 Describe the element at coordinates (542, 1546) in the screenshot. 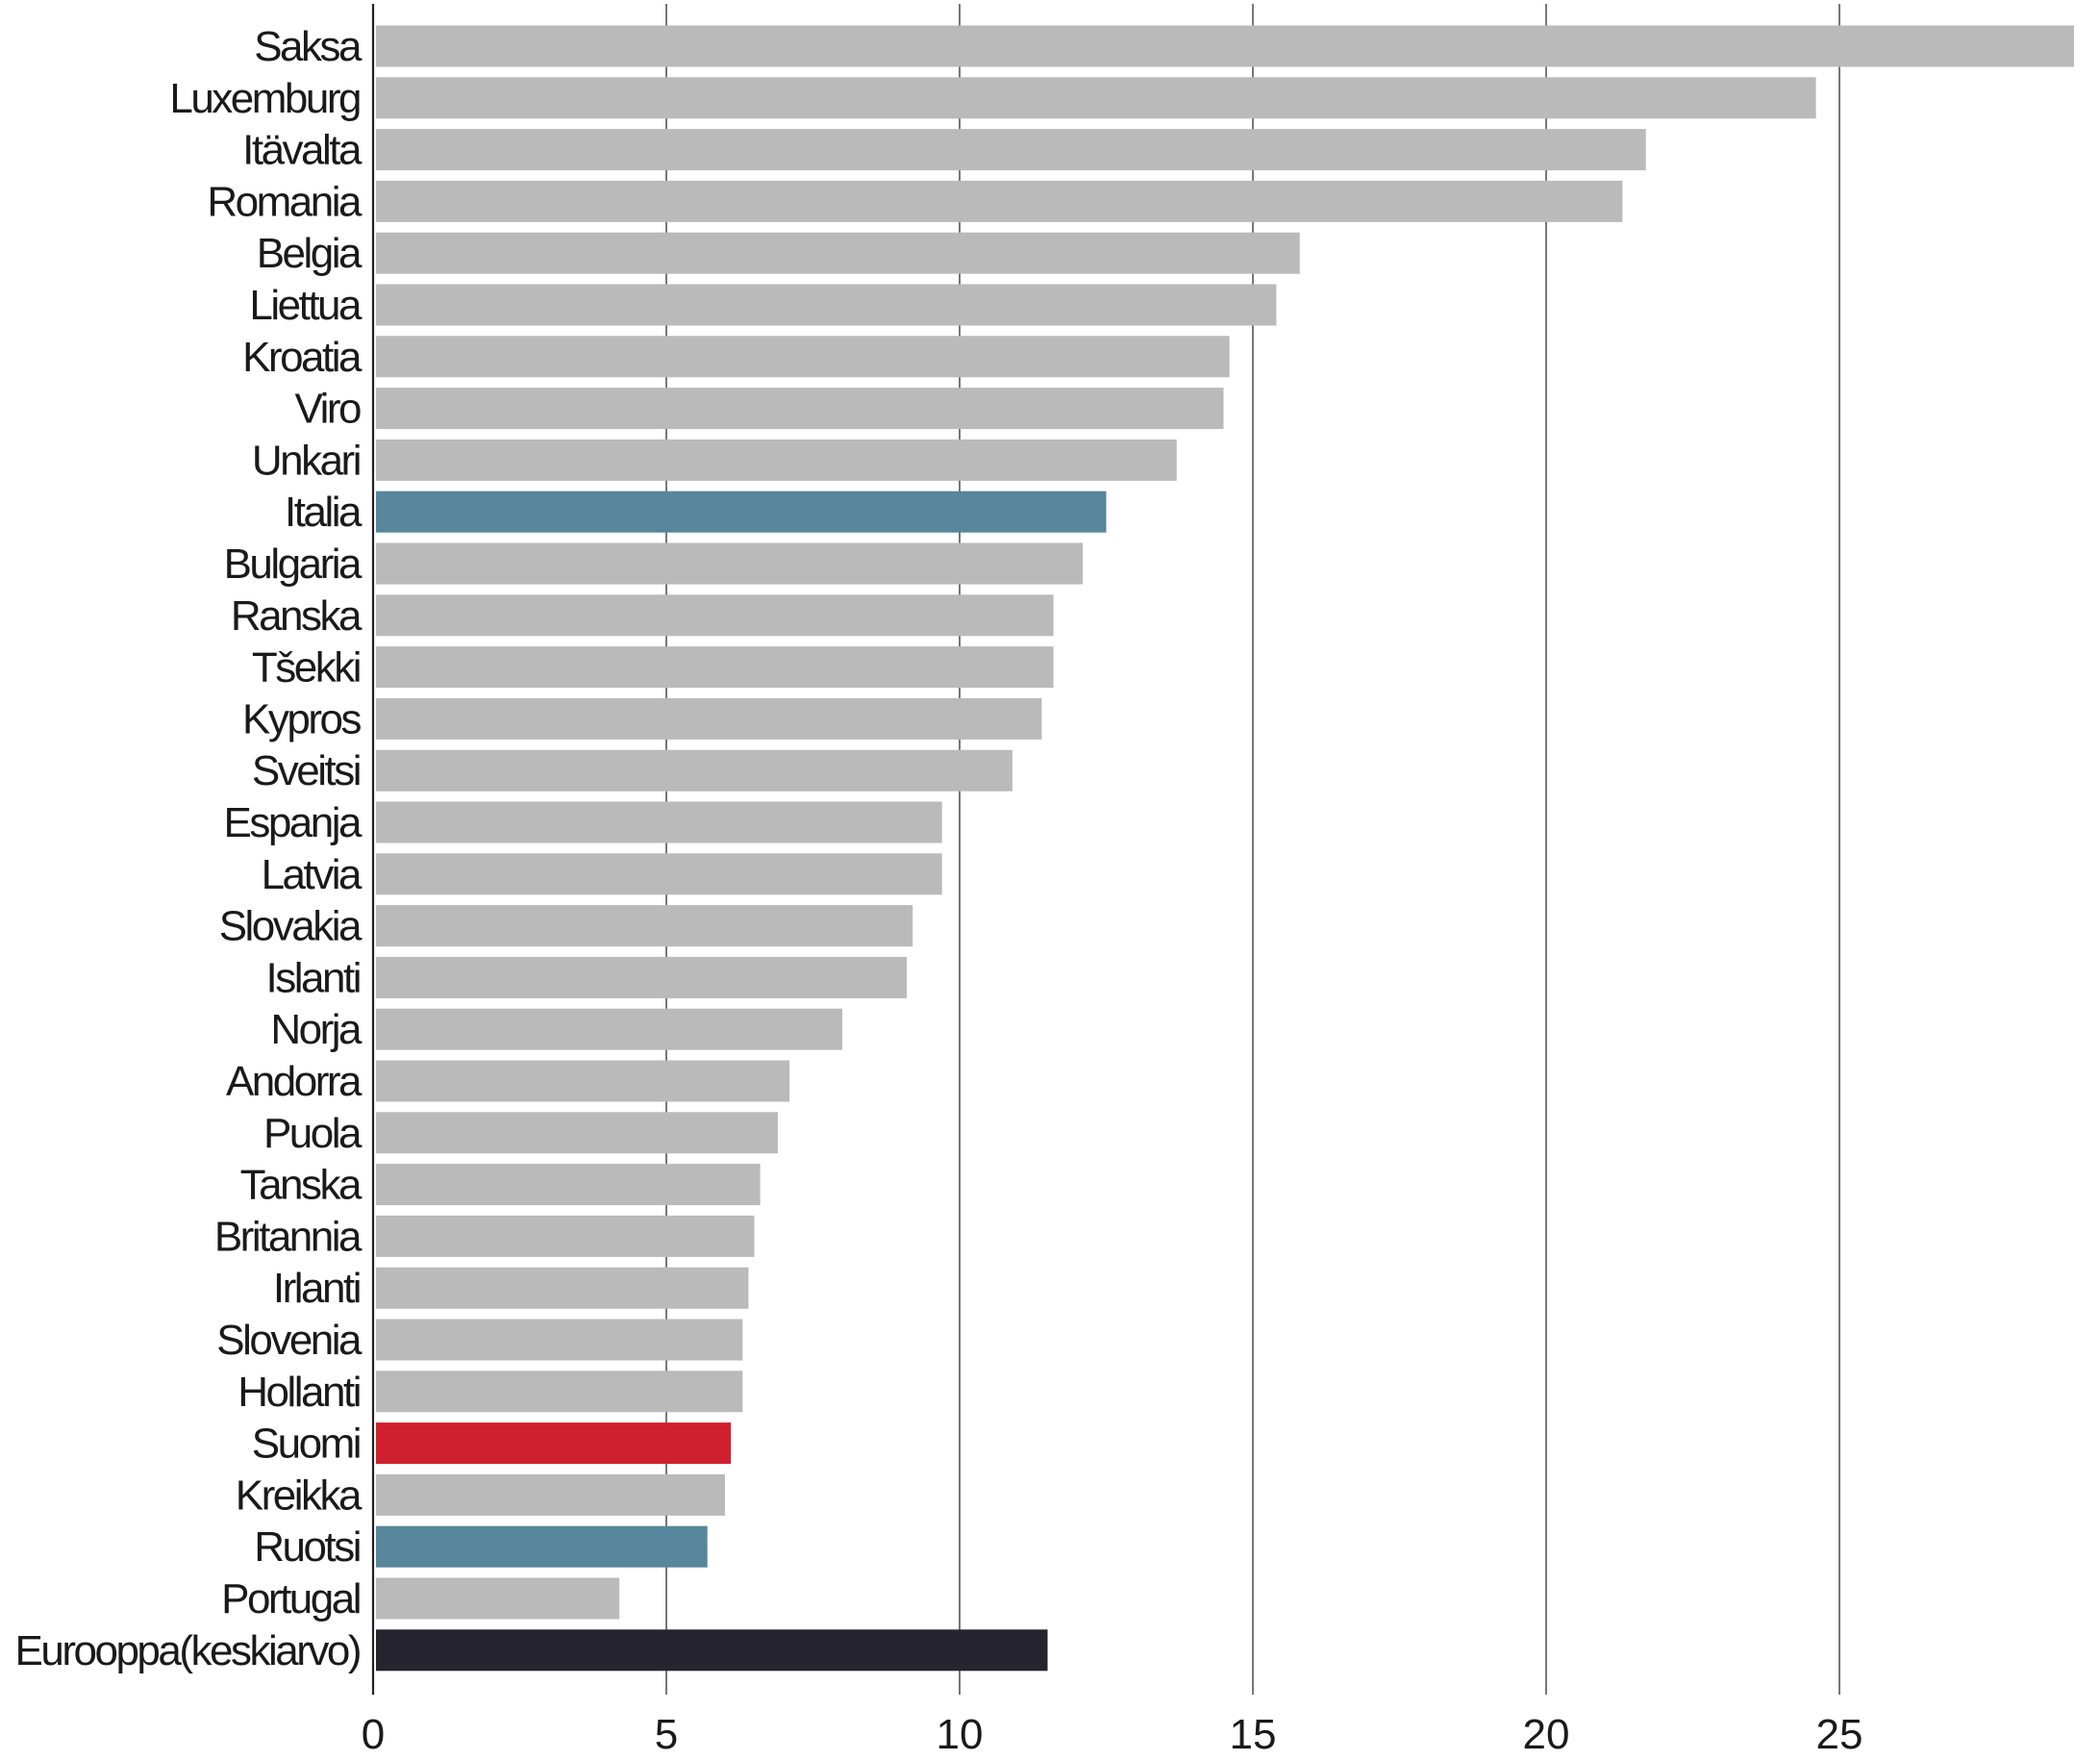

I see `bar-ruotsi` at that location.